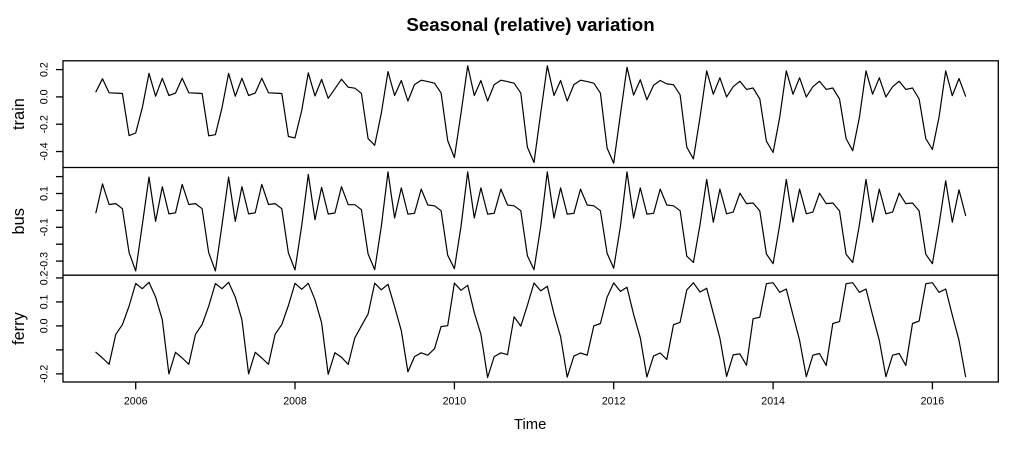  Describe the element at coordinates (45, 151) in the screenshot. I see `svg-text: -0.4` at that location.